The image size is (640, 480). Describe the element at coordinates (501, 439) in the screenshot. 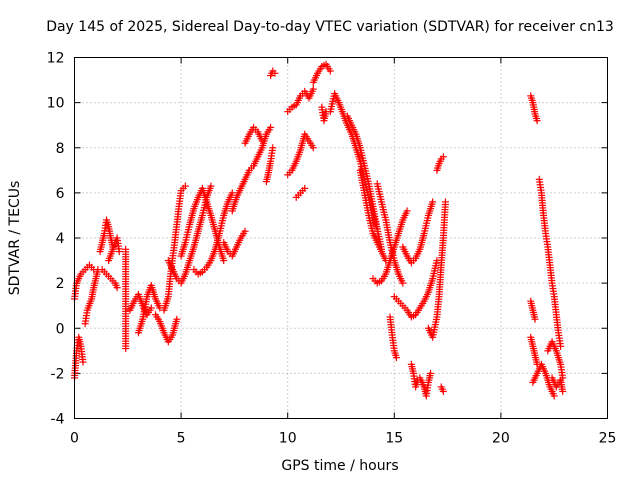

I see `x-tick-label: 20` at that location.